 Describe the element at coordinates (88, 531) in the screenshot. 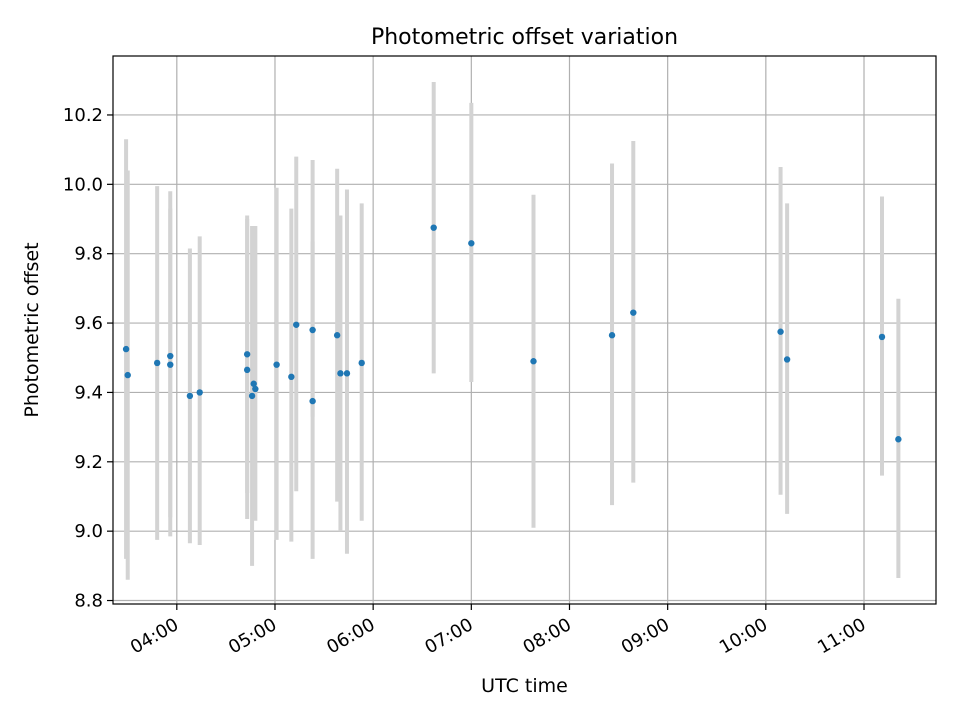

I see `y-tick-label: 9.0` at that location.